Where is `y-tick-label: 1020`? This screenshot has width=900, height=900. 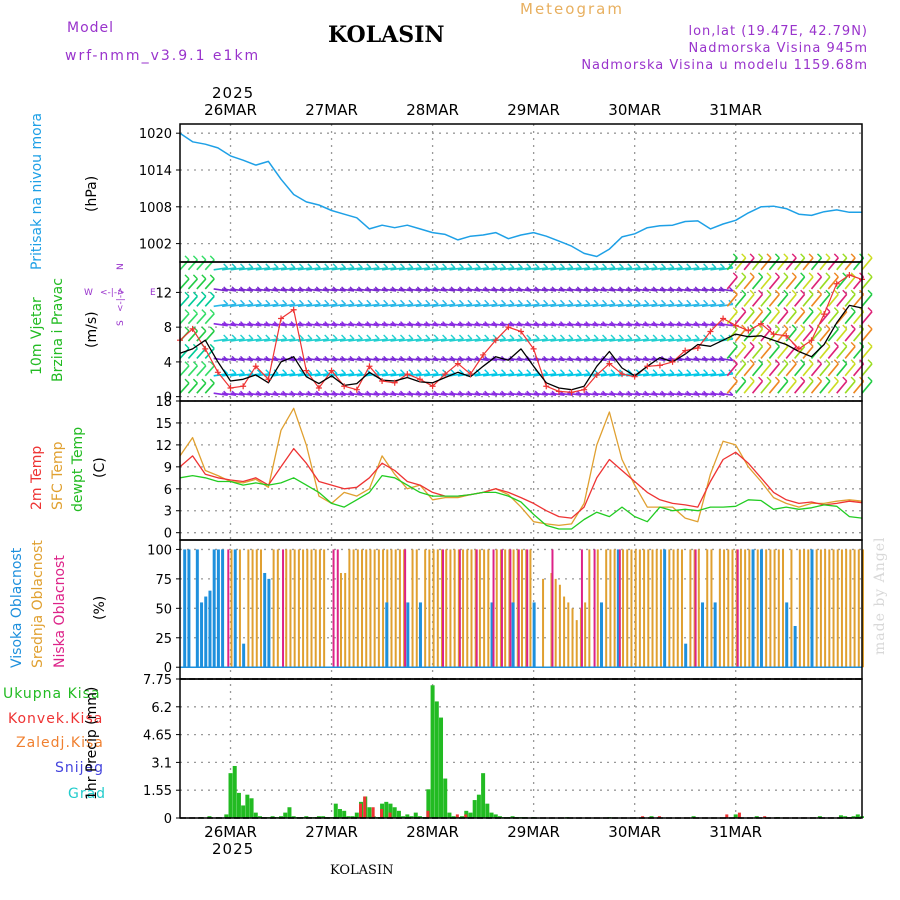 y-tick-label: 1020 is located at coordinates (155, 134).